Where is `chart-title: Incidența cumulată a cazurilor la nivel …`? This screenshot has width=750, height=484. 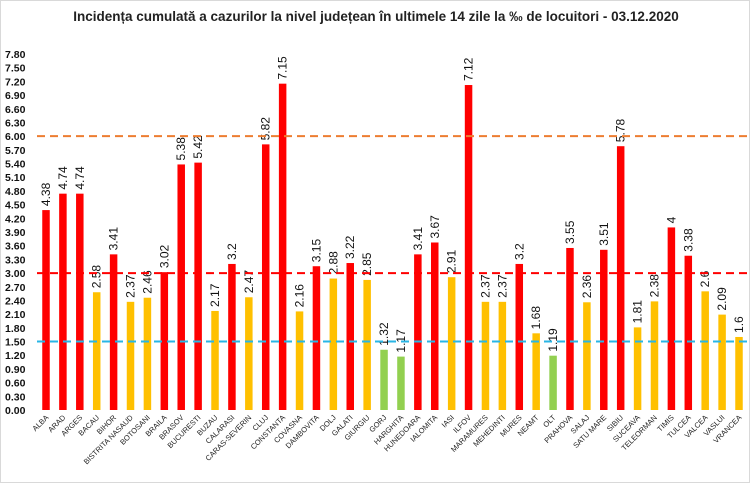
chart-title: Incidența cumulată a cazurilor la nivel … is located at coordinates (376, 16).